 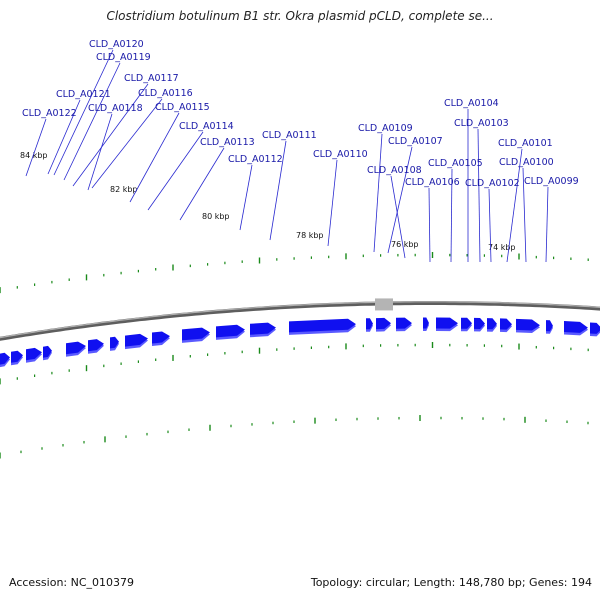 What do you see at coordinates (268, 201) in the screenshot?
I see `kbp-scale-labels: 84 kbp 82 kbp 80 kbp 78 kbp 76 kbp 74 kbp` at bounding box center [268, 201].